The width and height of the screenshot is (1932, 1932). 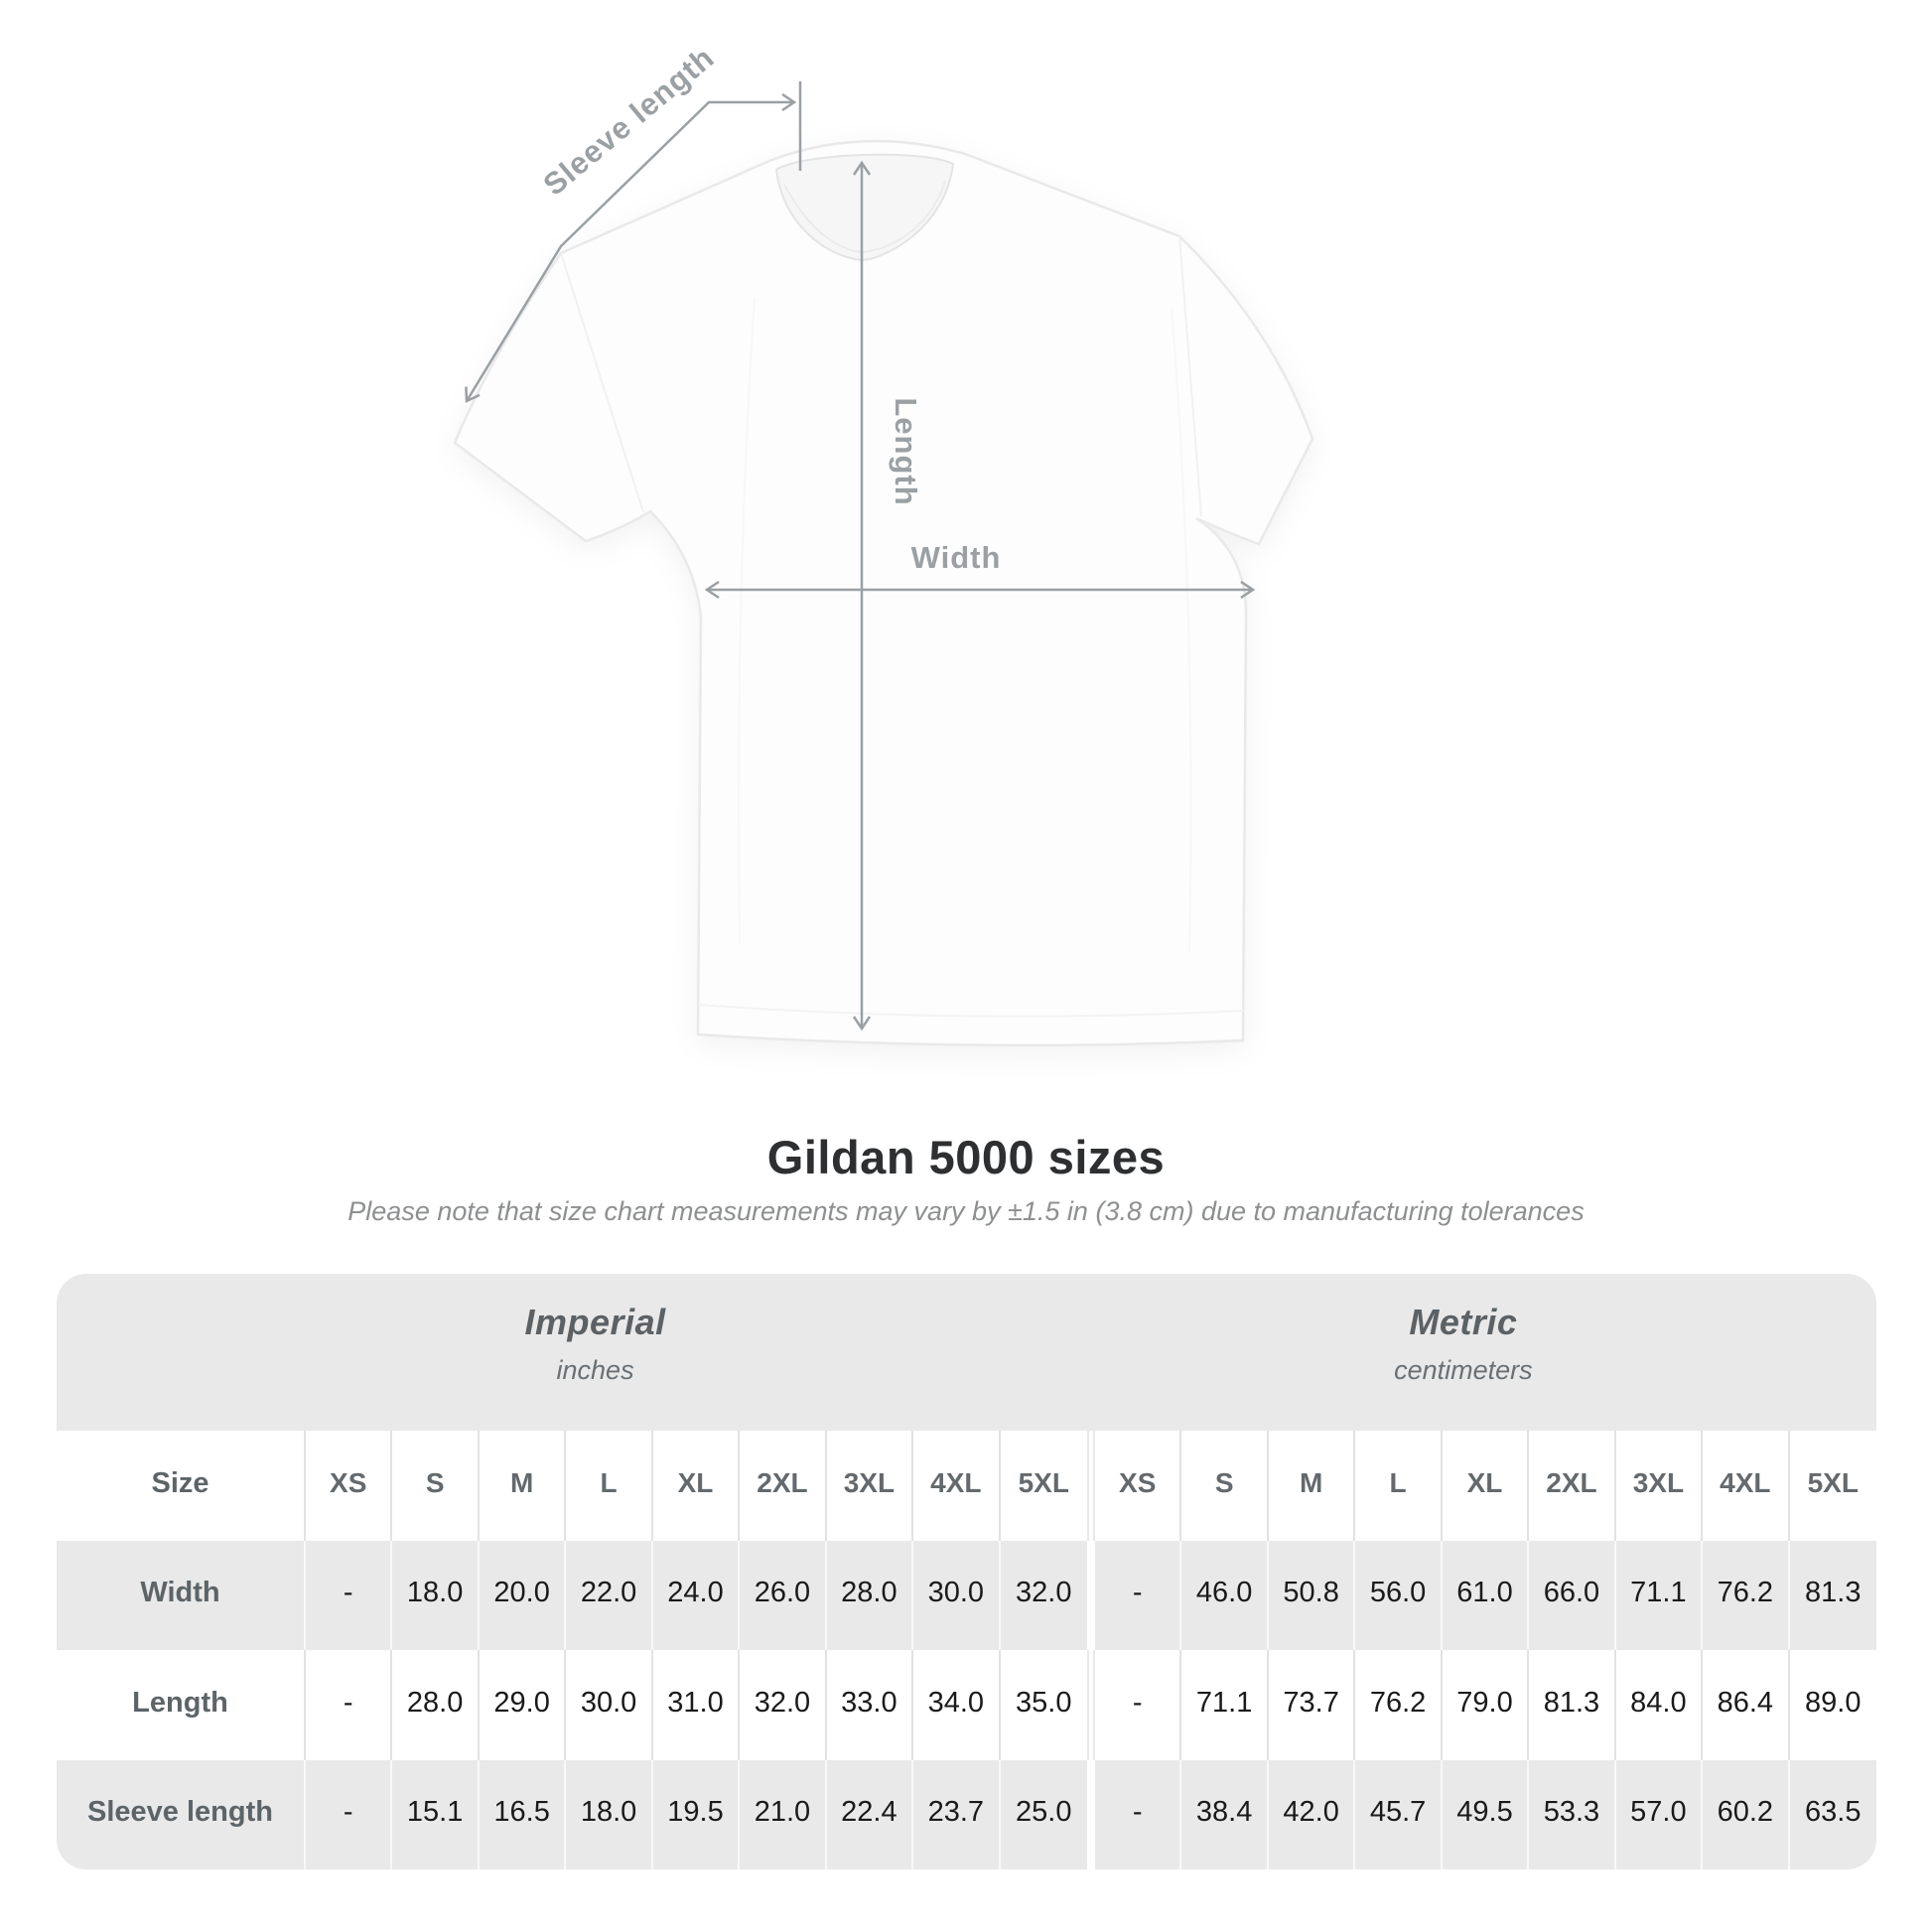 I want to click on size-header-metric-2: M, so click(x=1312, y=1486).